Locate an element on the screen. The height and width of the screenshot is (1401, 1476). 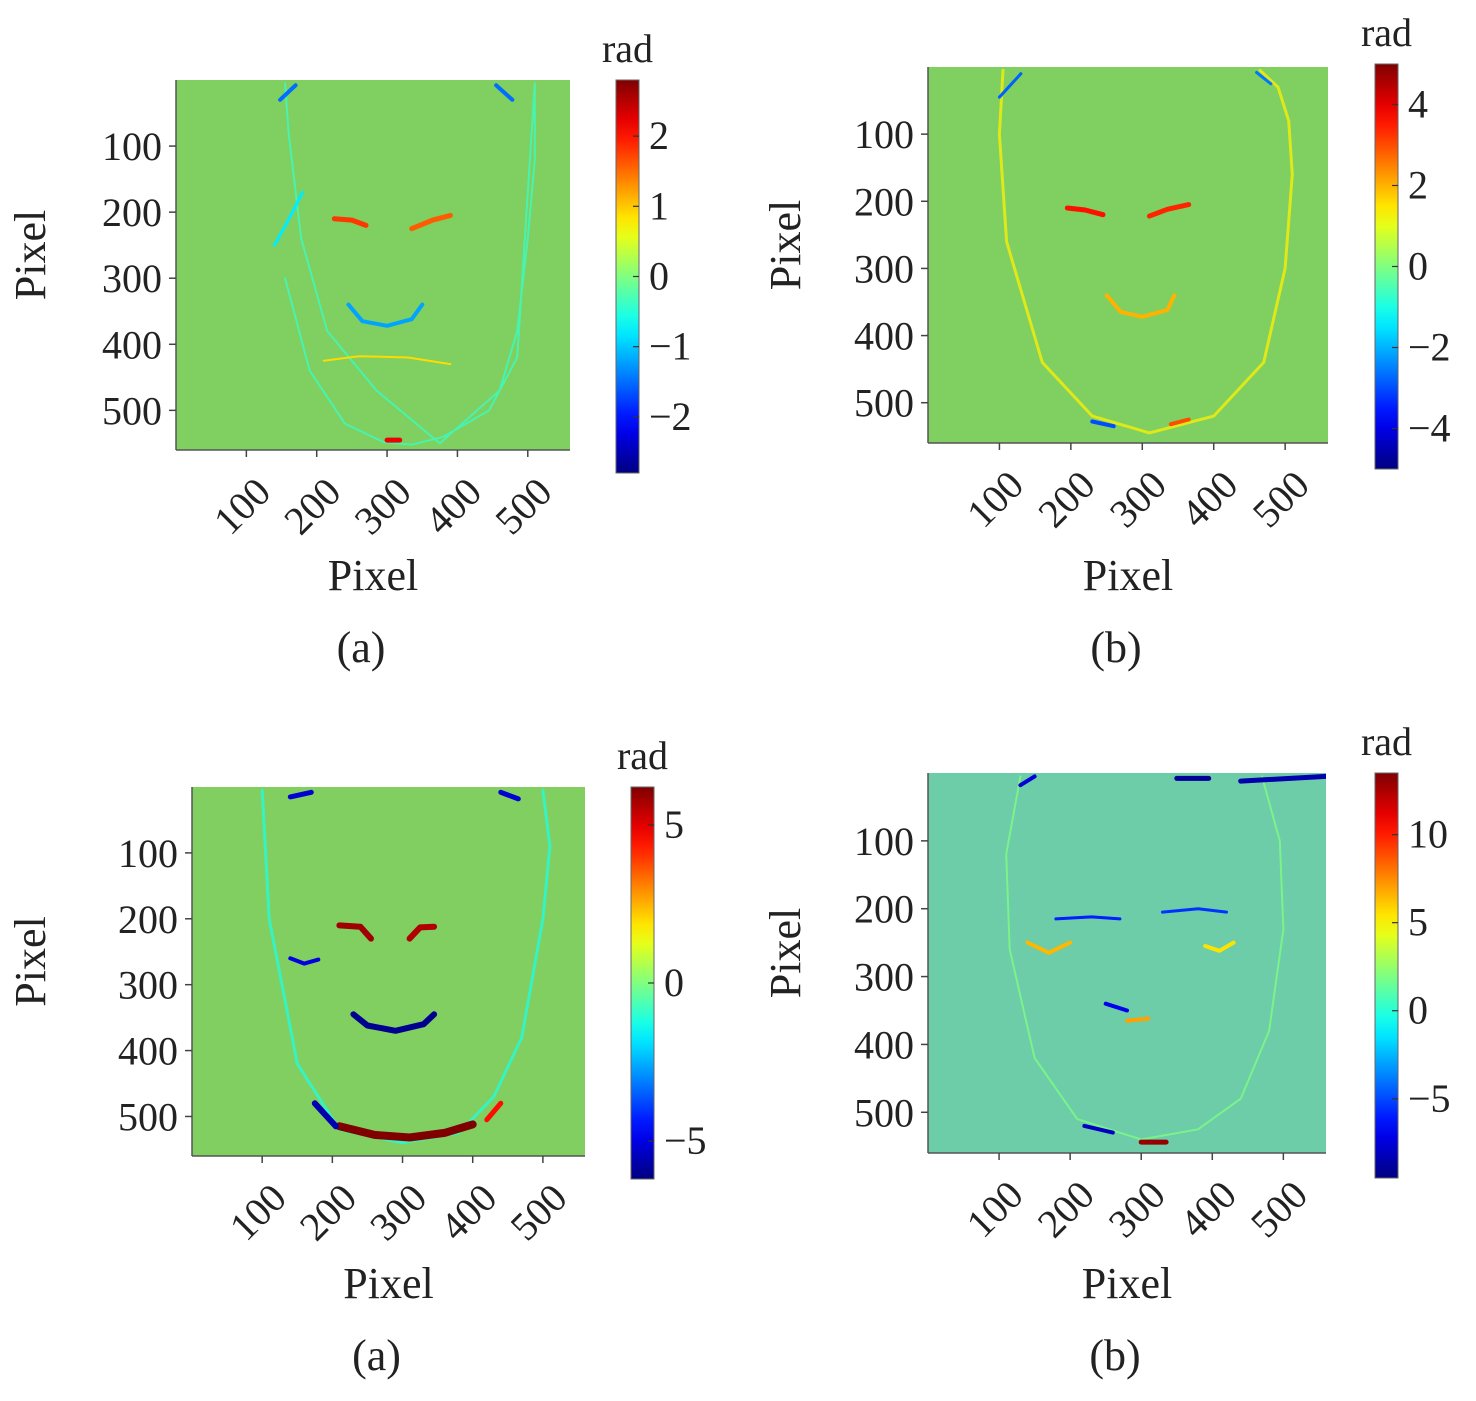
colorbar-tick-label: −1 is located at coordinates (670, 346).